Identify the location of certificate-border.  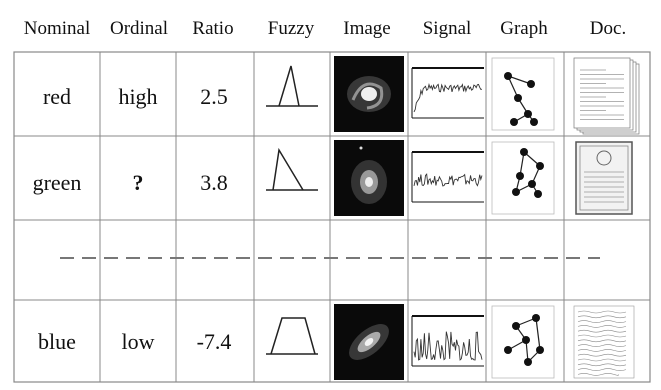
(604, 178).